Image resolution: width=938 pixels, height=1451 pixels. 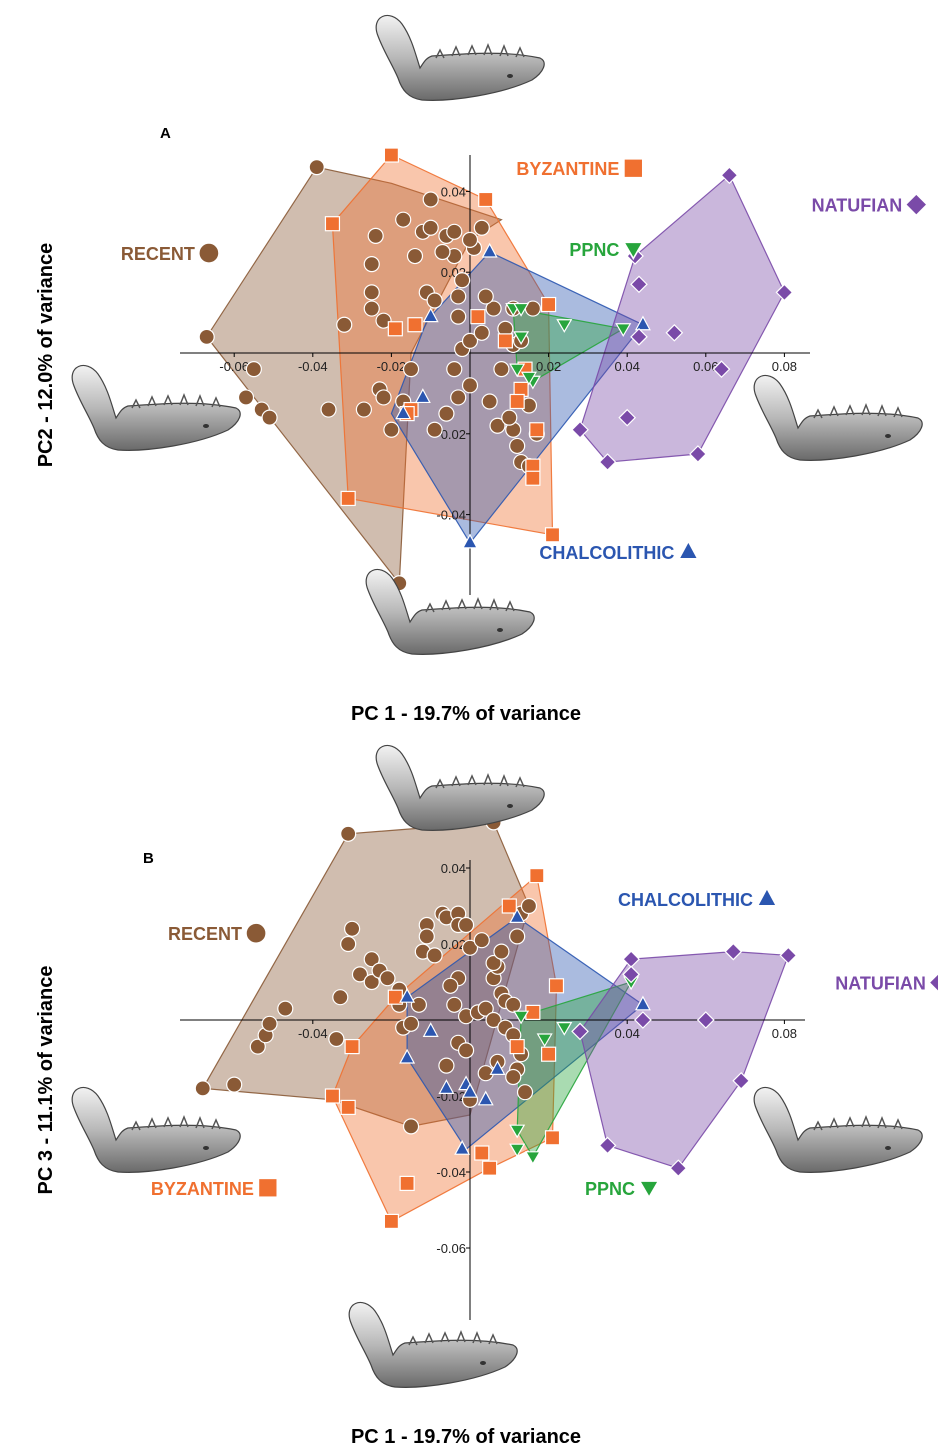 What do you see at coordinates (256, 933) in the screenshot?
I see `panel-b-legend-marker-recent` at bounding box center [256, 933].